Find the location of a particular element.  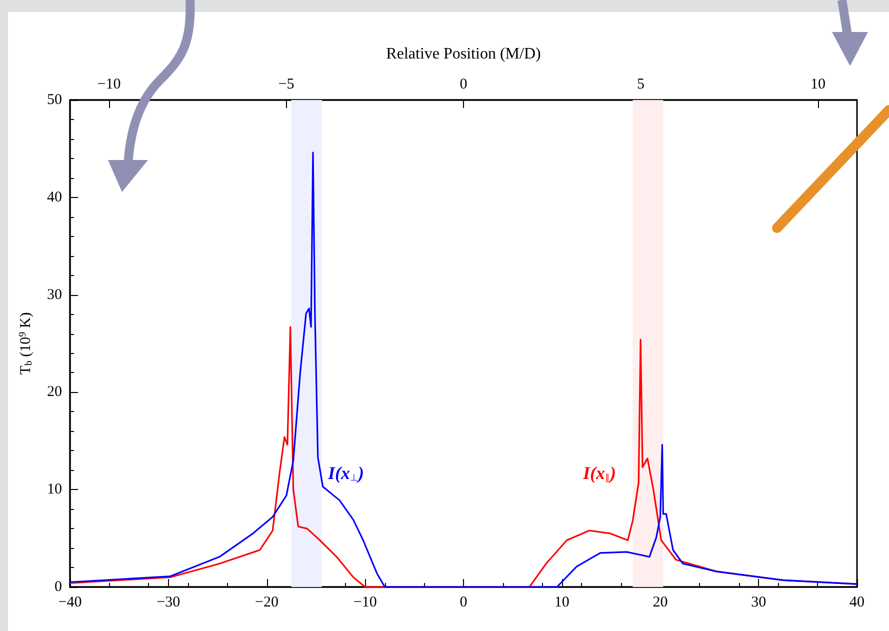

annotation: I(x∥) is located at coordinates (599, 473).